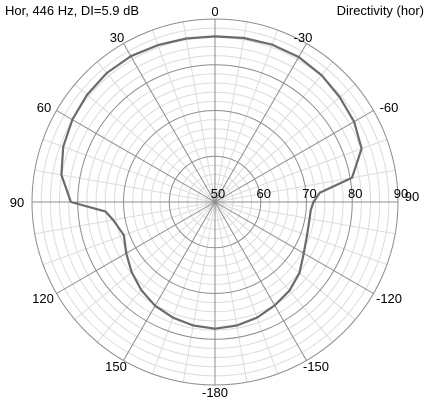 This screenshot has height=405, width=431. What do you see at coordinates (72, 10) in the screenshot?
I see `chart-title: Hor, 446 Hz, DI=5.9 dB` at bounding box center [72, 10].